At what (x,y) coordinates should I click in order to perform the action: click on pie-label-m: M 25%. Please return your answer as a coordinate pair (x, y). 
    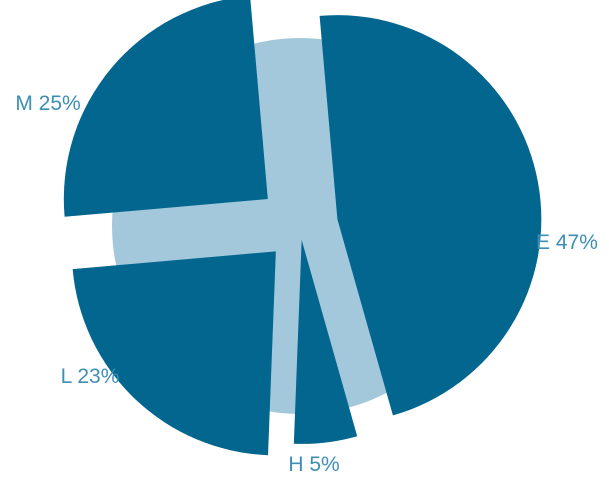
    Looking at the image, I should click on (47, 103).